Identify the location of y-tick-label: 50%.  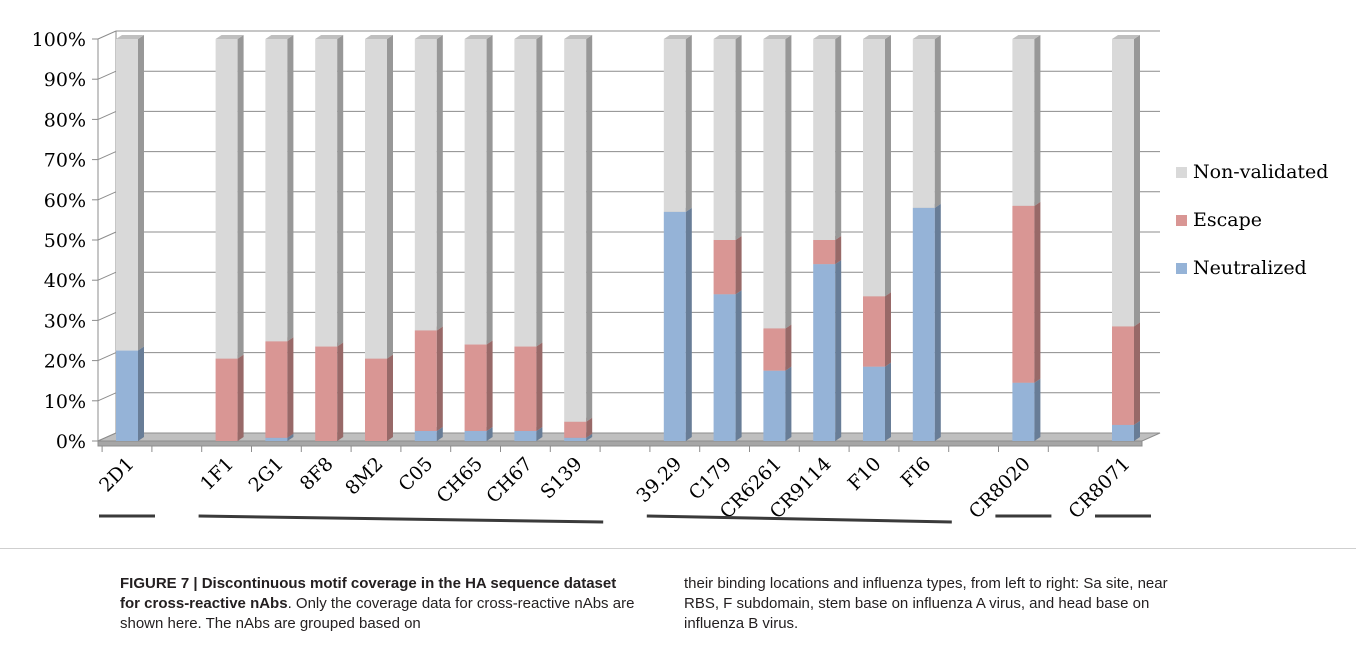
(65, 241).